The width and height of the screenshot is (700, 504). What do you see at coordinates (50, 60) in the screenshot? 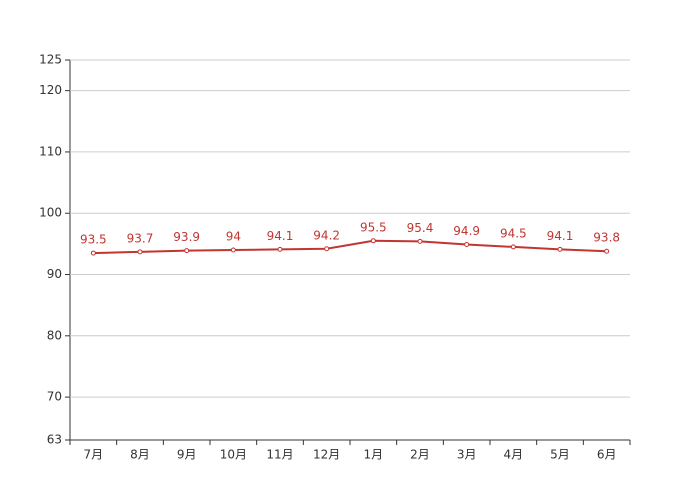
I see `y-tick-label: 125` at bounding box center [50, 60].